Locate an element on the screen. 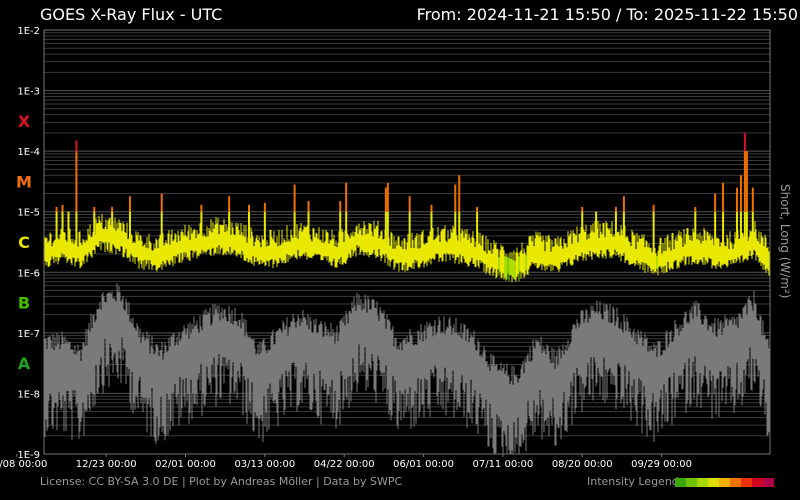  long-label: Long (W/m²) is located at coordinates (785, 261).